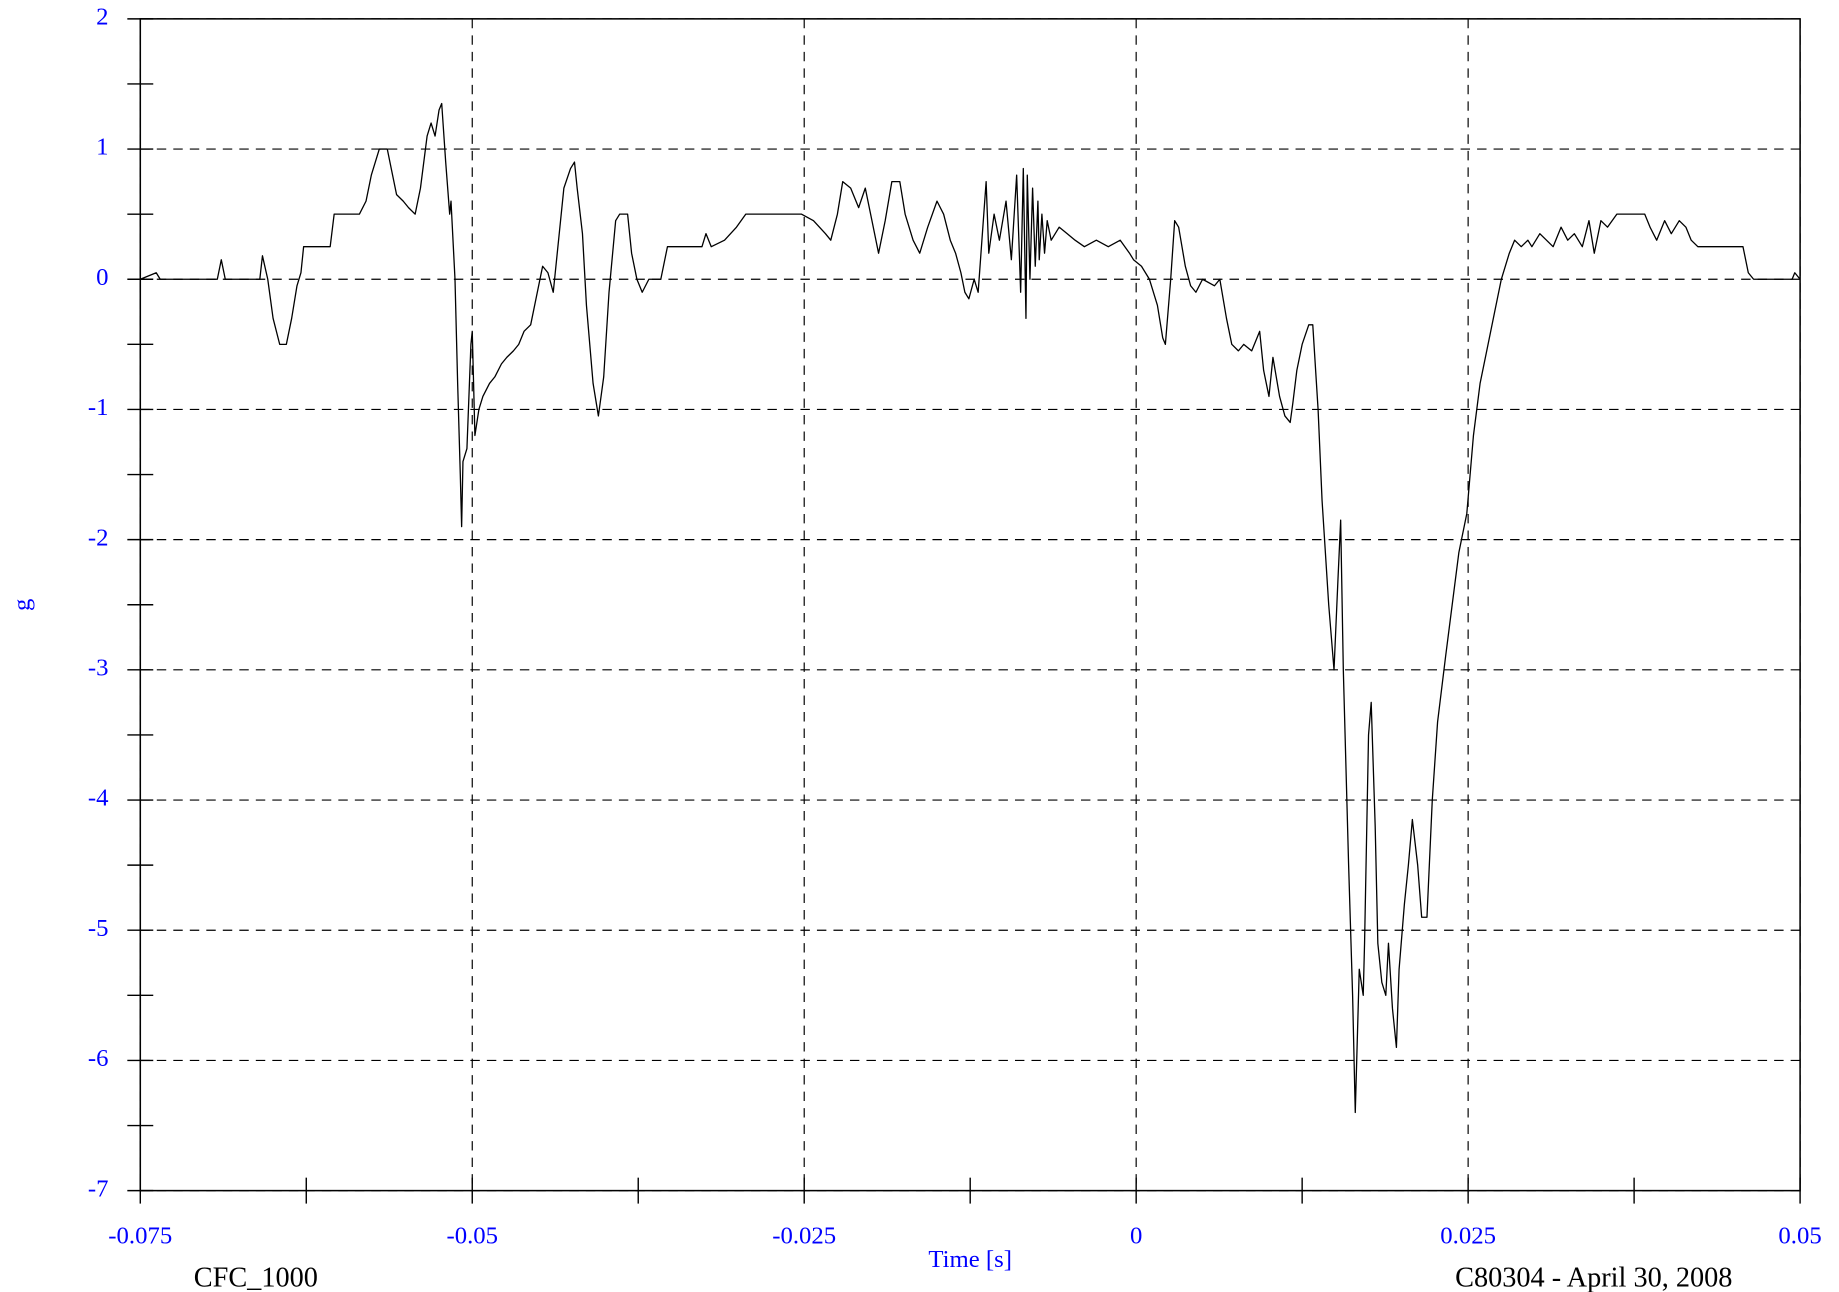 This screenshot has width=1839, height=1292. What do you see at coordinates (102, 277) in the screenshot?
I see `y-tick-label: 0` at bounding box center [102, 277].